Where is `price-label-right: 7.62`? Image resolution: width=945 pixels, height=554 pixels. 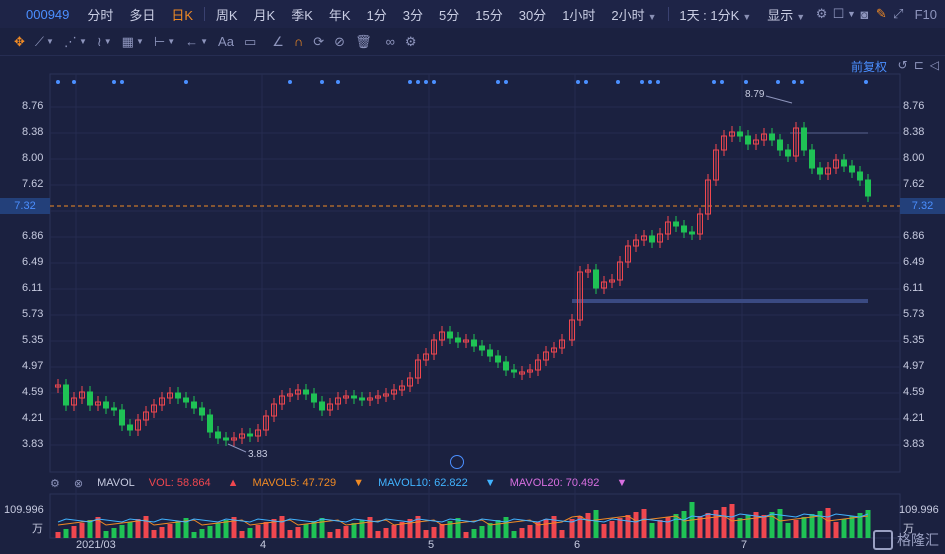
price-label-right: 7.62 is located at coordinates (914, 184).